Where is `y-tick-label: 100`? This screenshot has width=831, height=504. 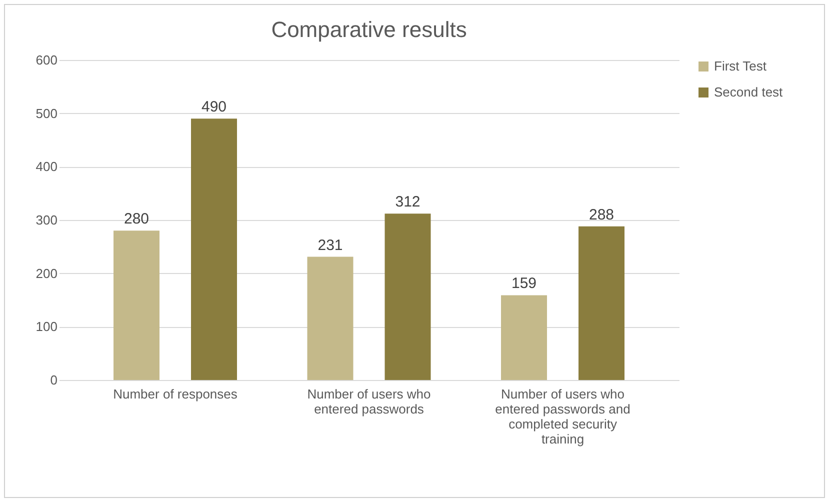 y-tick-label: 100 is located at coordinates (47, 326).